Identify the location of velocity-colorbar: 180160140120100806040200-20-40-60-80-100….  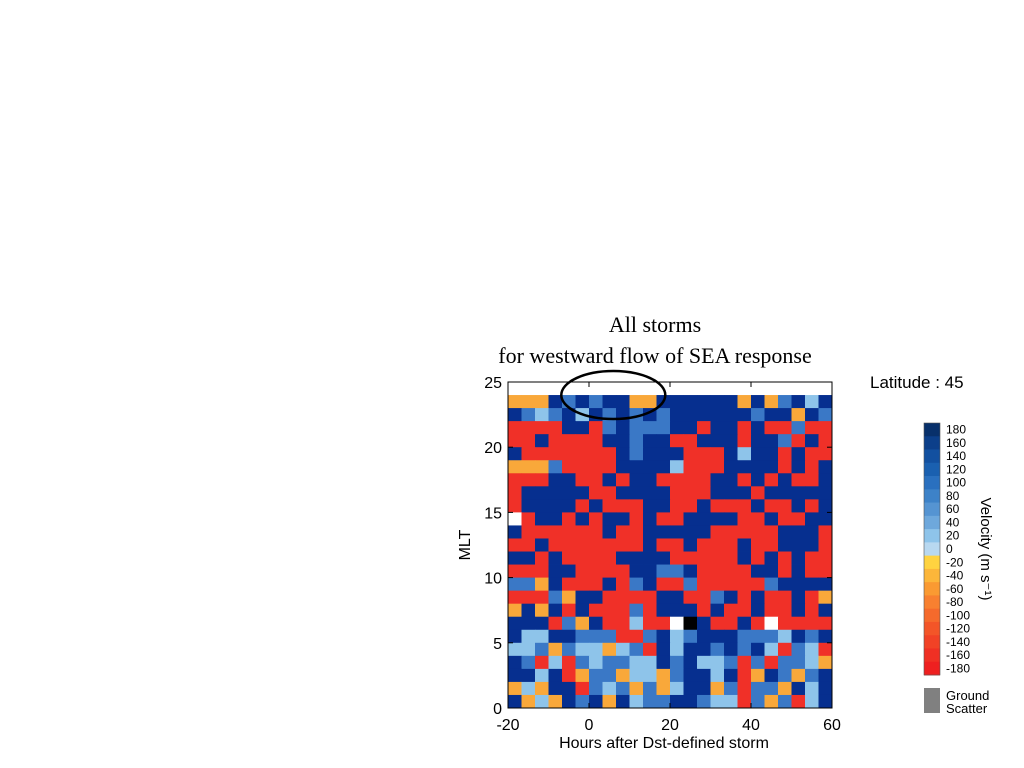
(958, 569).